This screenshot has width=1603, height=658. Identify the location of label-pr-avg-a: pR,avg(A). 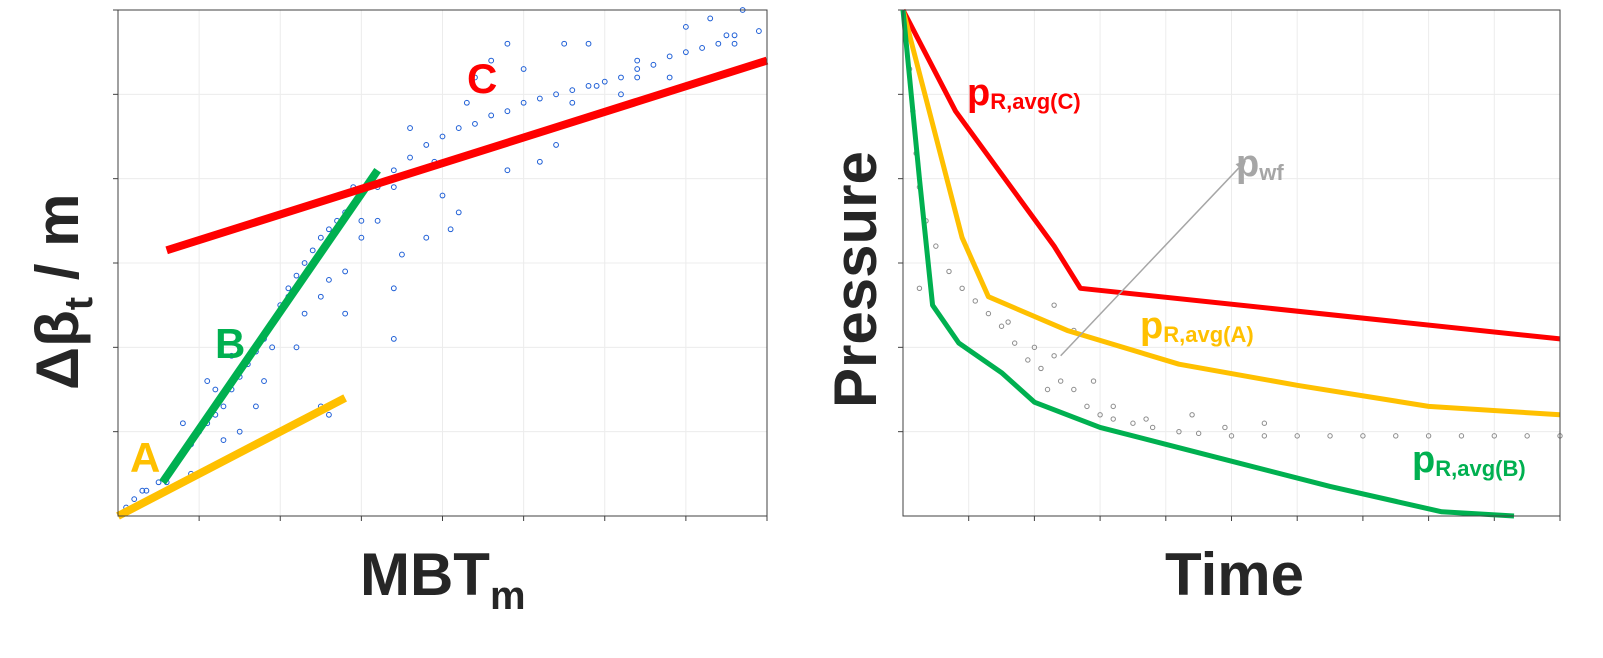
(1197, 326).